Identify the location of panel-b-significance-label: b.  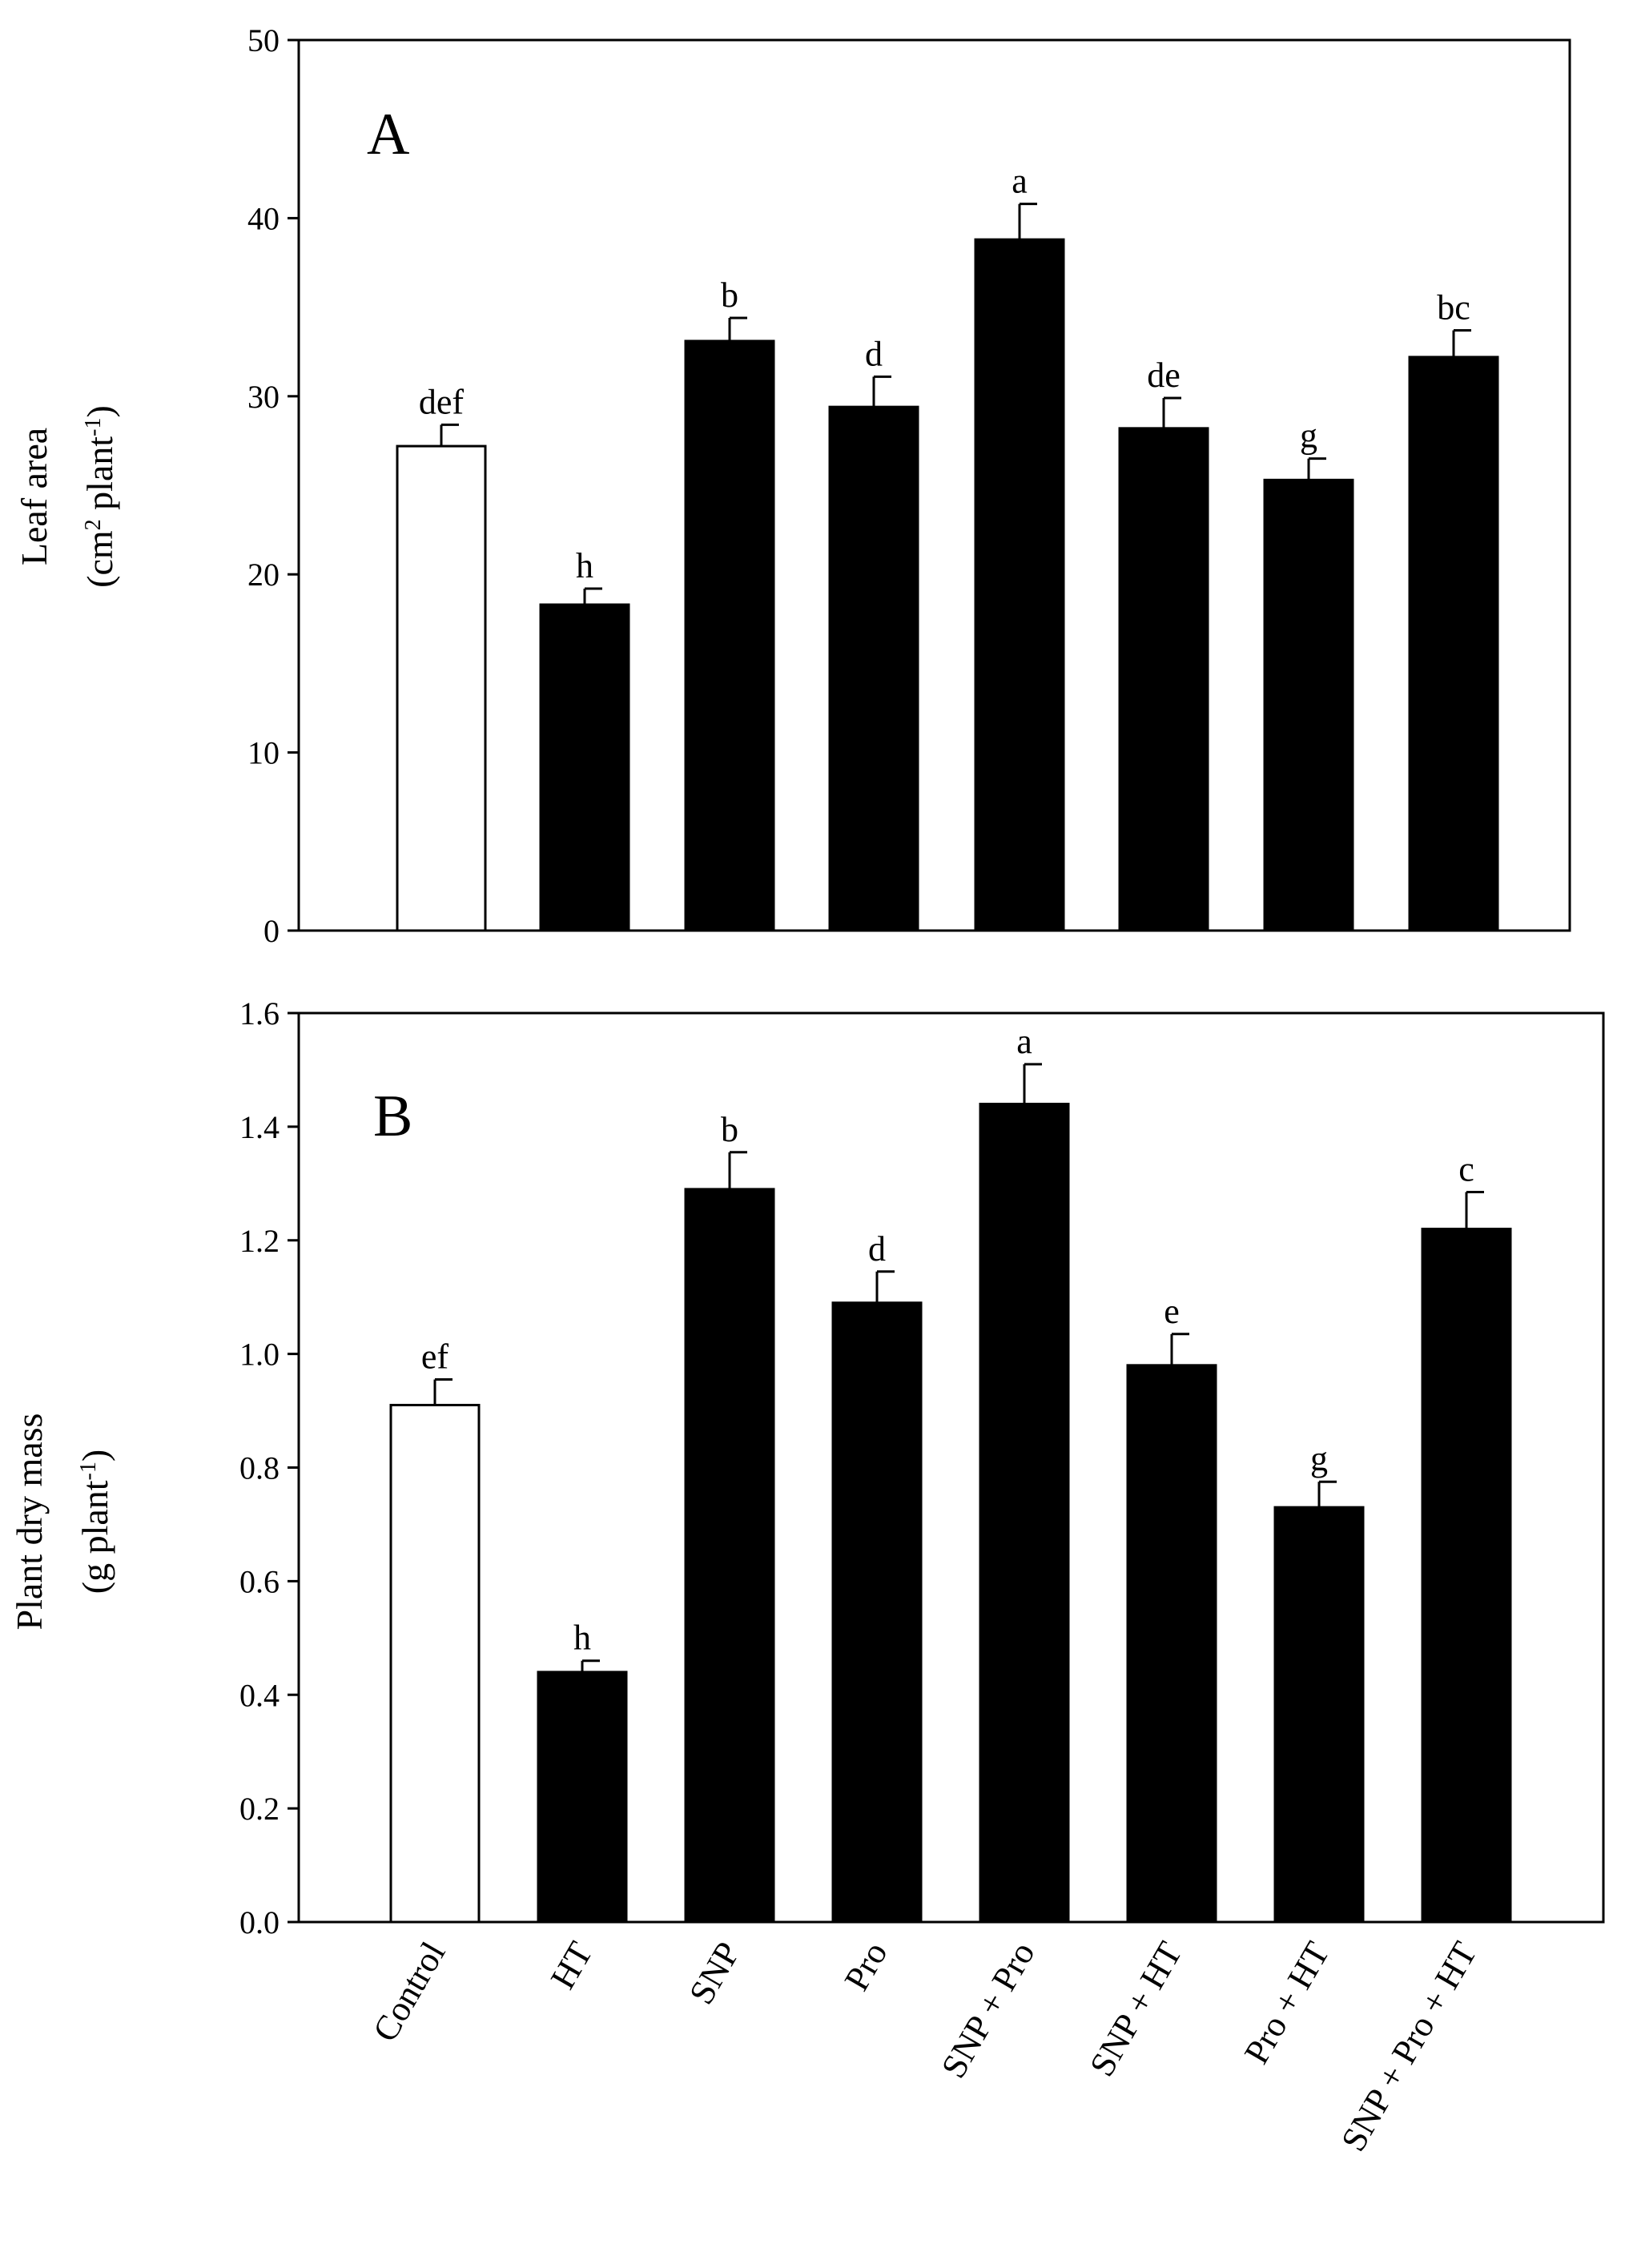
(729, 1129).